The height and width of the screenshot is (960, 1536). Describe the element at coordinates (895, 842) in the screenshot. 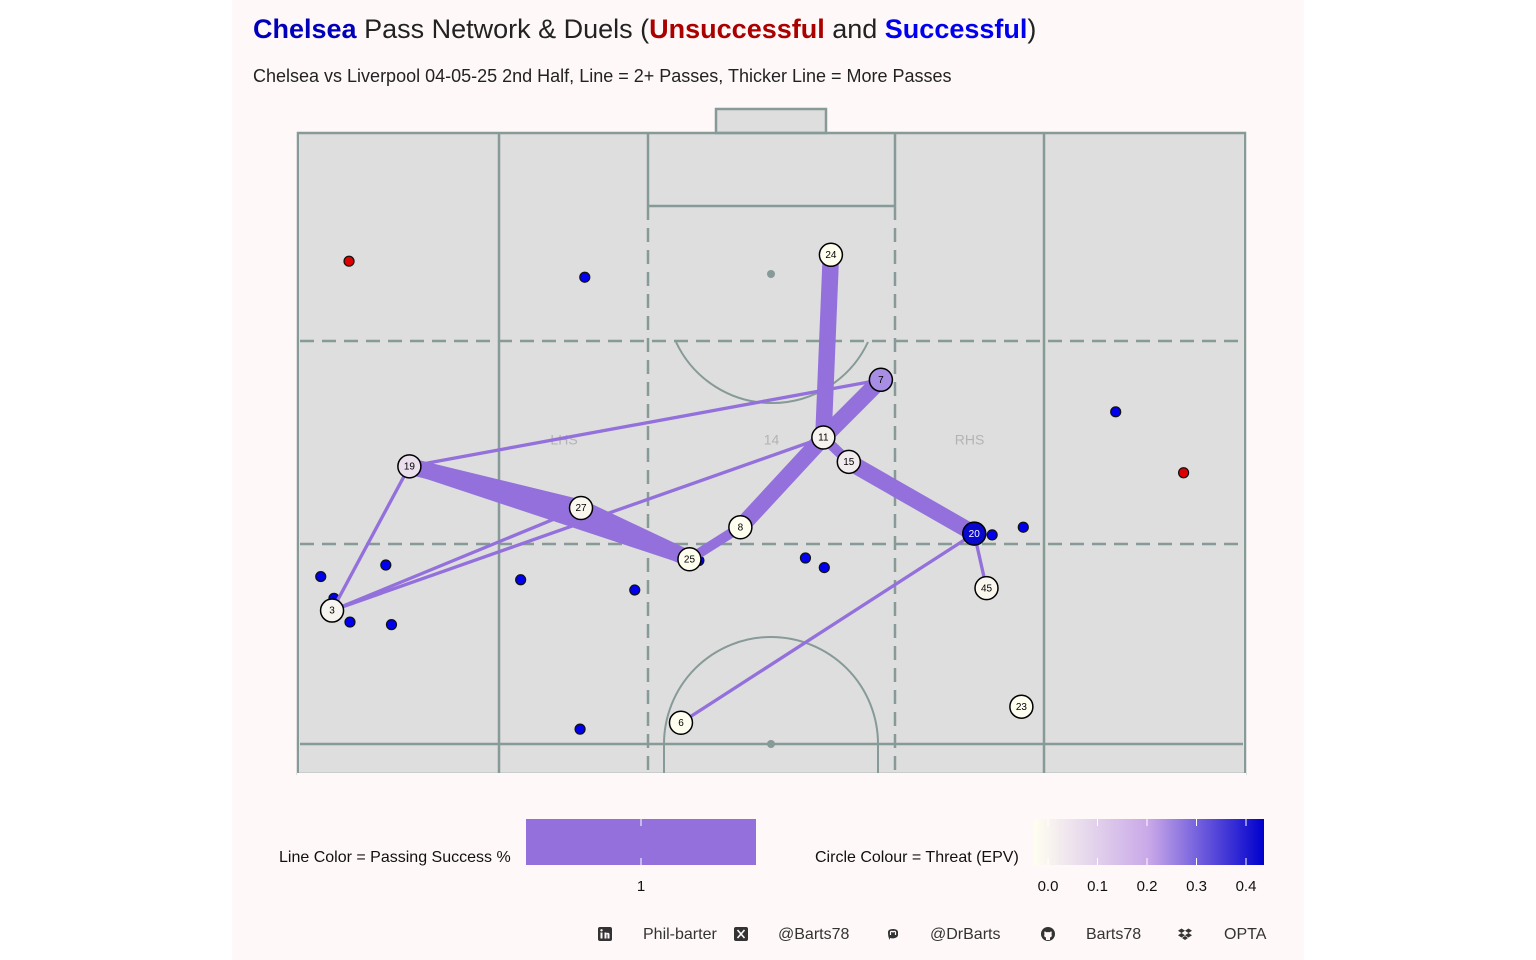

I see `legends` at that location.